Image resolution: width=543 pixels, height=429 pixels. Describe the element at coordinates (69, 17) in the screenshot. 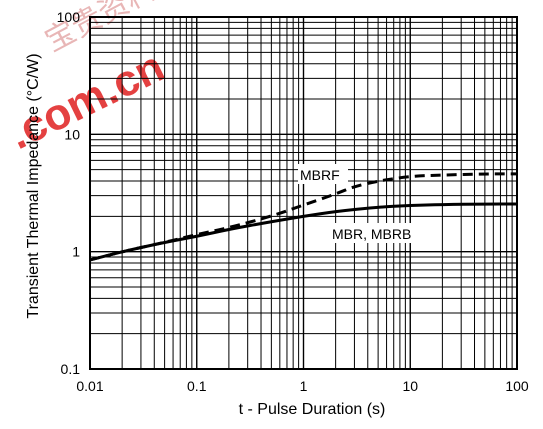

I see `y-tick-label: 100` at that location.